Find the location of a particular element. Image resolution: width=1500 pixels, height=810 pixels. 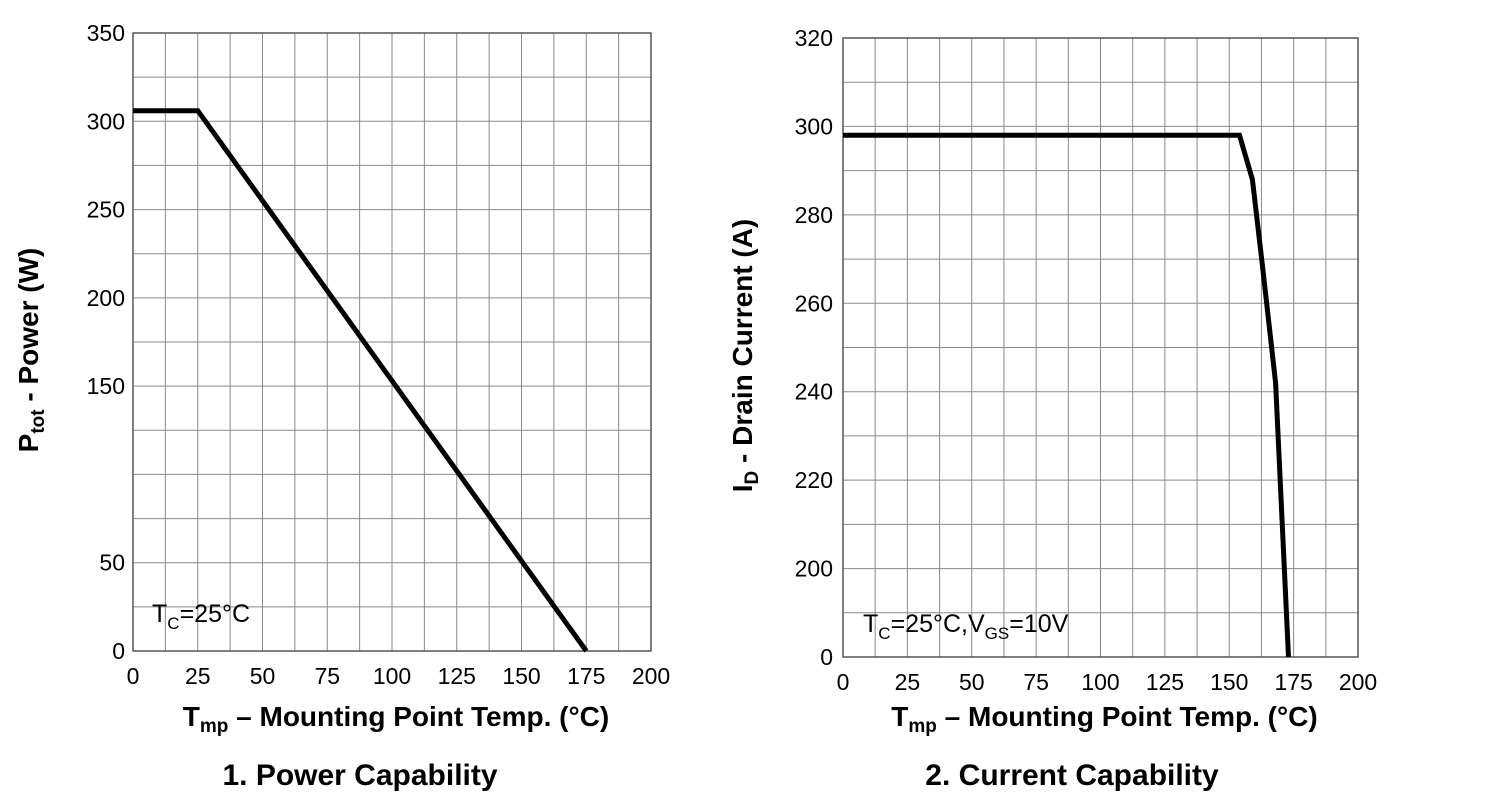

condition-annotation: TC=25°C is located at coordinates (201, 616).